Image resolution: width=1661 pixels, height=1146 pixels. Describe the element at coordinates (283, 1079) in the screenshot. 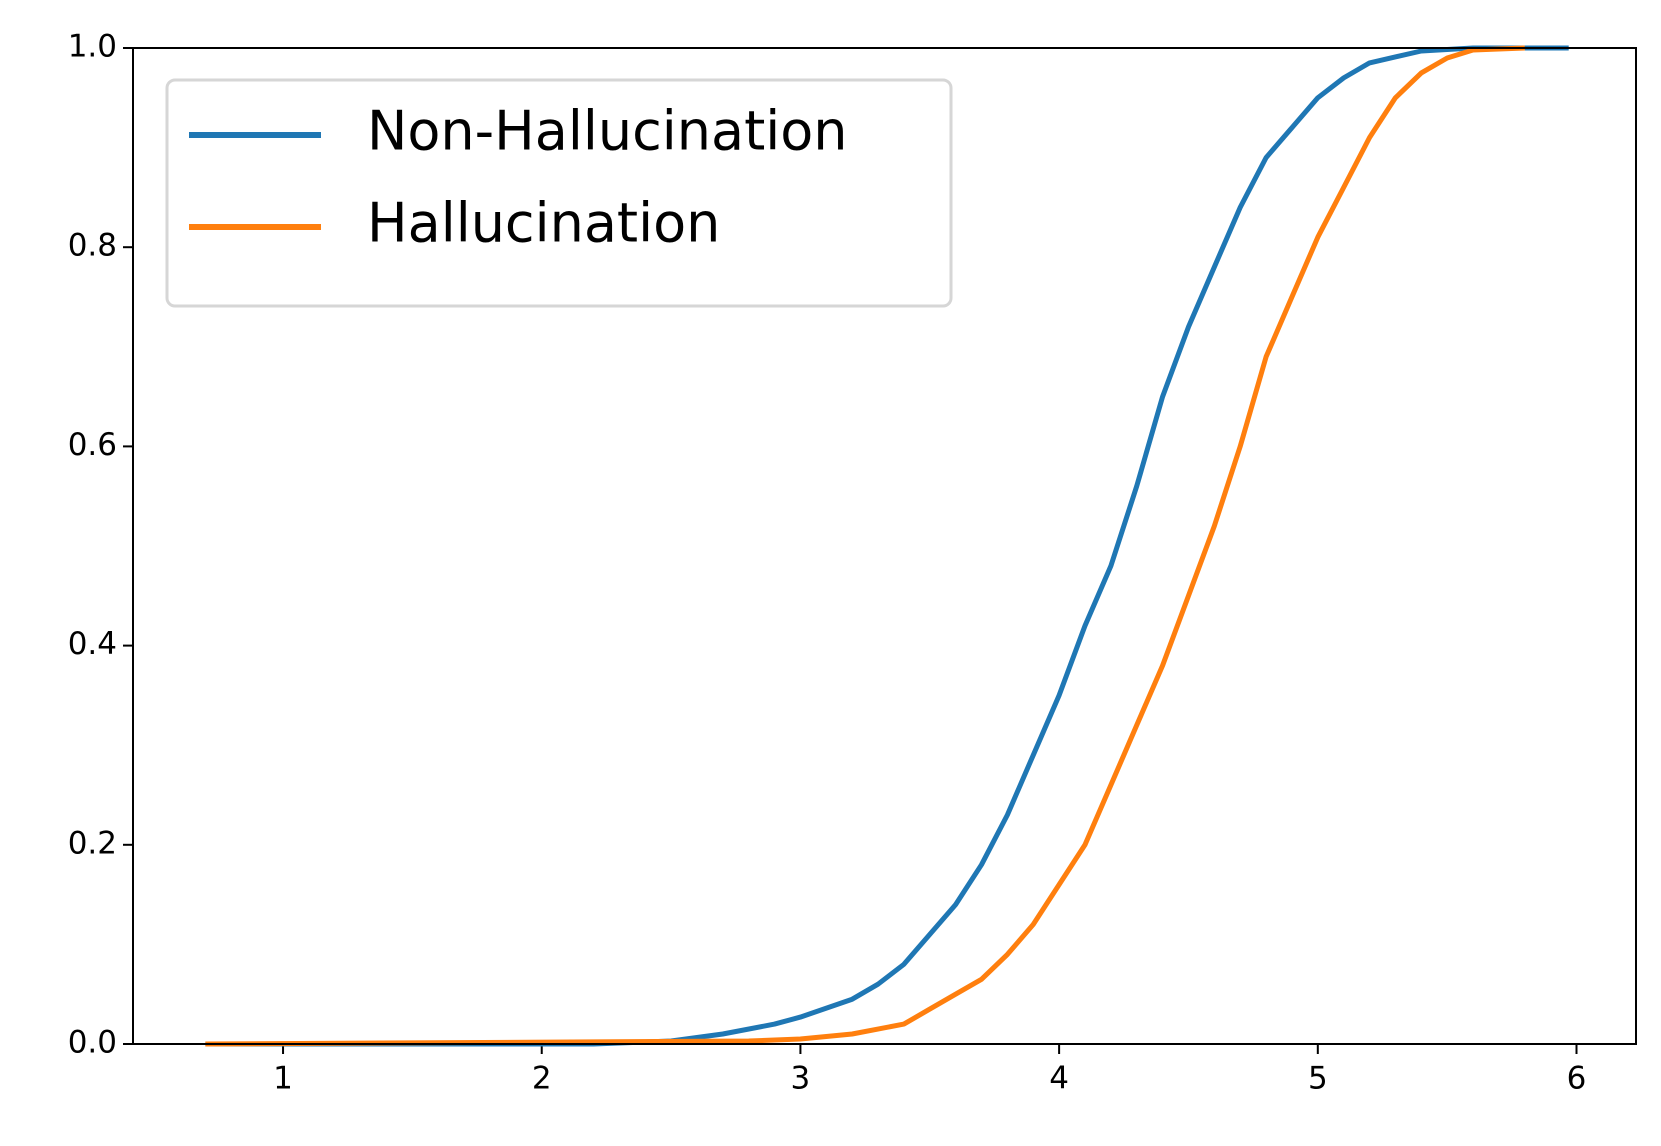

I see `x-tick-label: 1` at that location.